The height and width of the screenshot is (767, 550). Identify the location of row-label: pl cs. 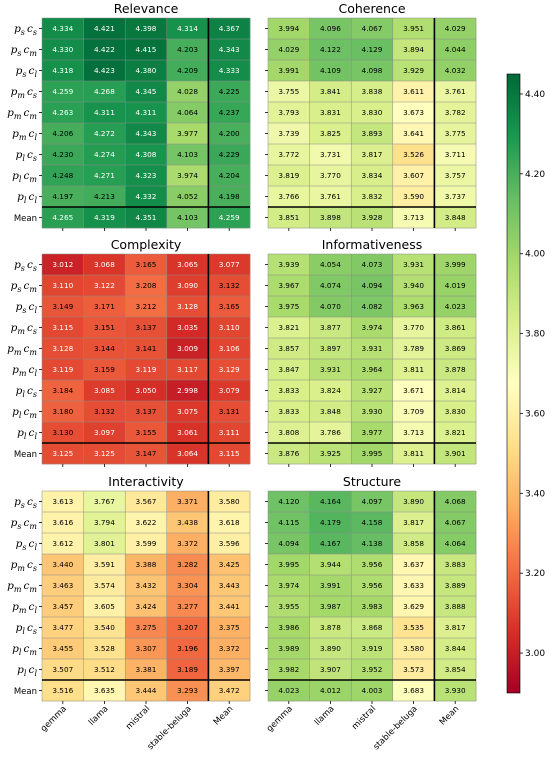
(26, 392).